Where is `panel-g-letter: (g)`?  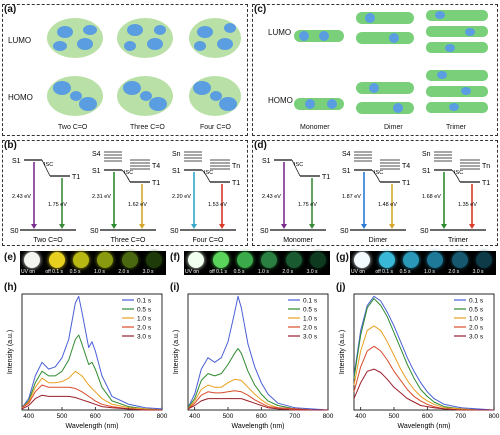 panel-g-letter: (g) is located at coordinates (342, 257).